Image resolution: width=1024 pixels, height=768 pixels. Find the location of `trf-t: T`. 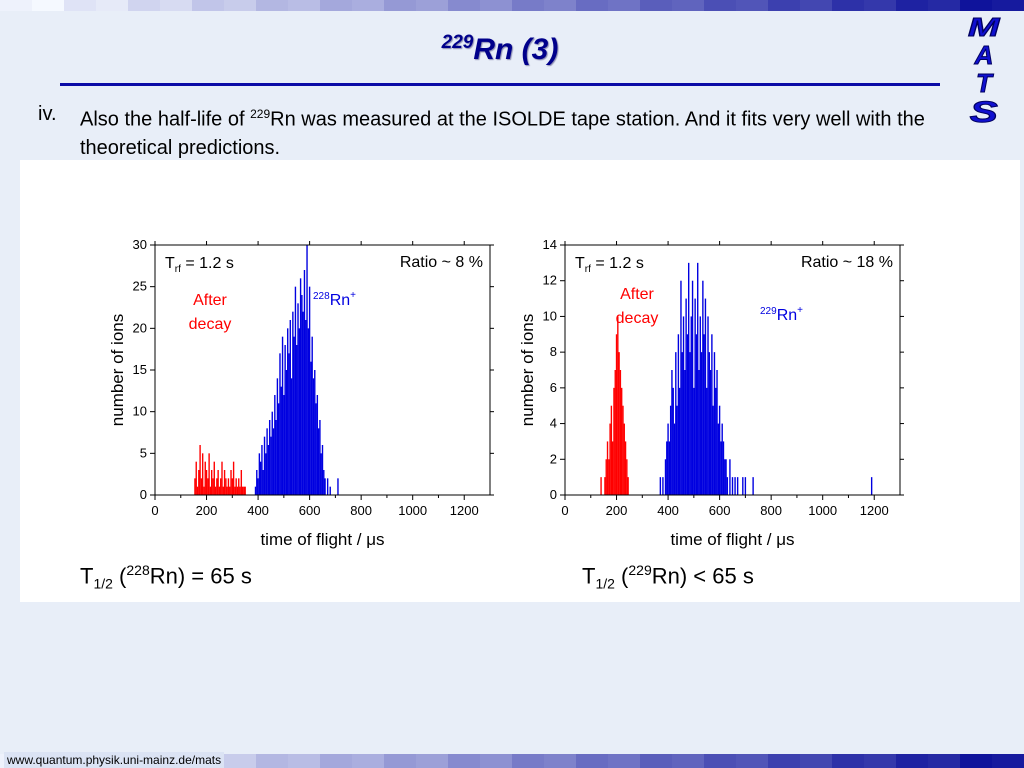

trf-t: T is located at coordinates (170, 263).